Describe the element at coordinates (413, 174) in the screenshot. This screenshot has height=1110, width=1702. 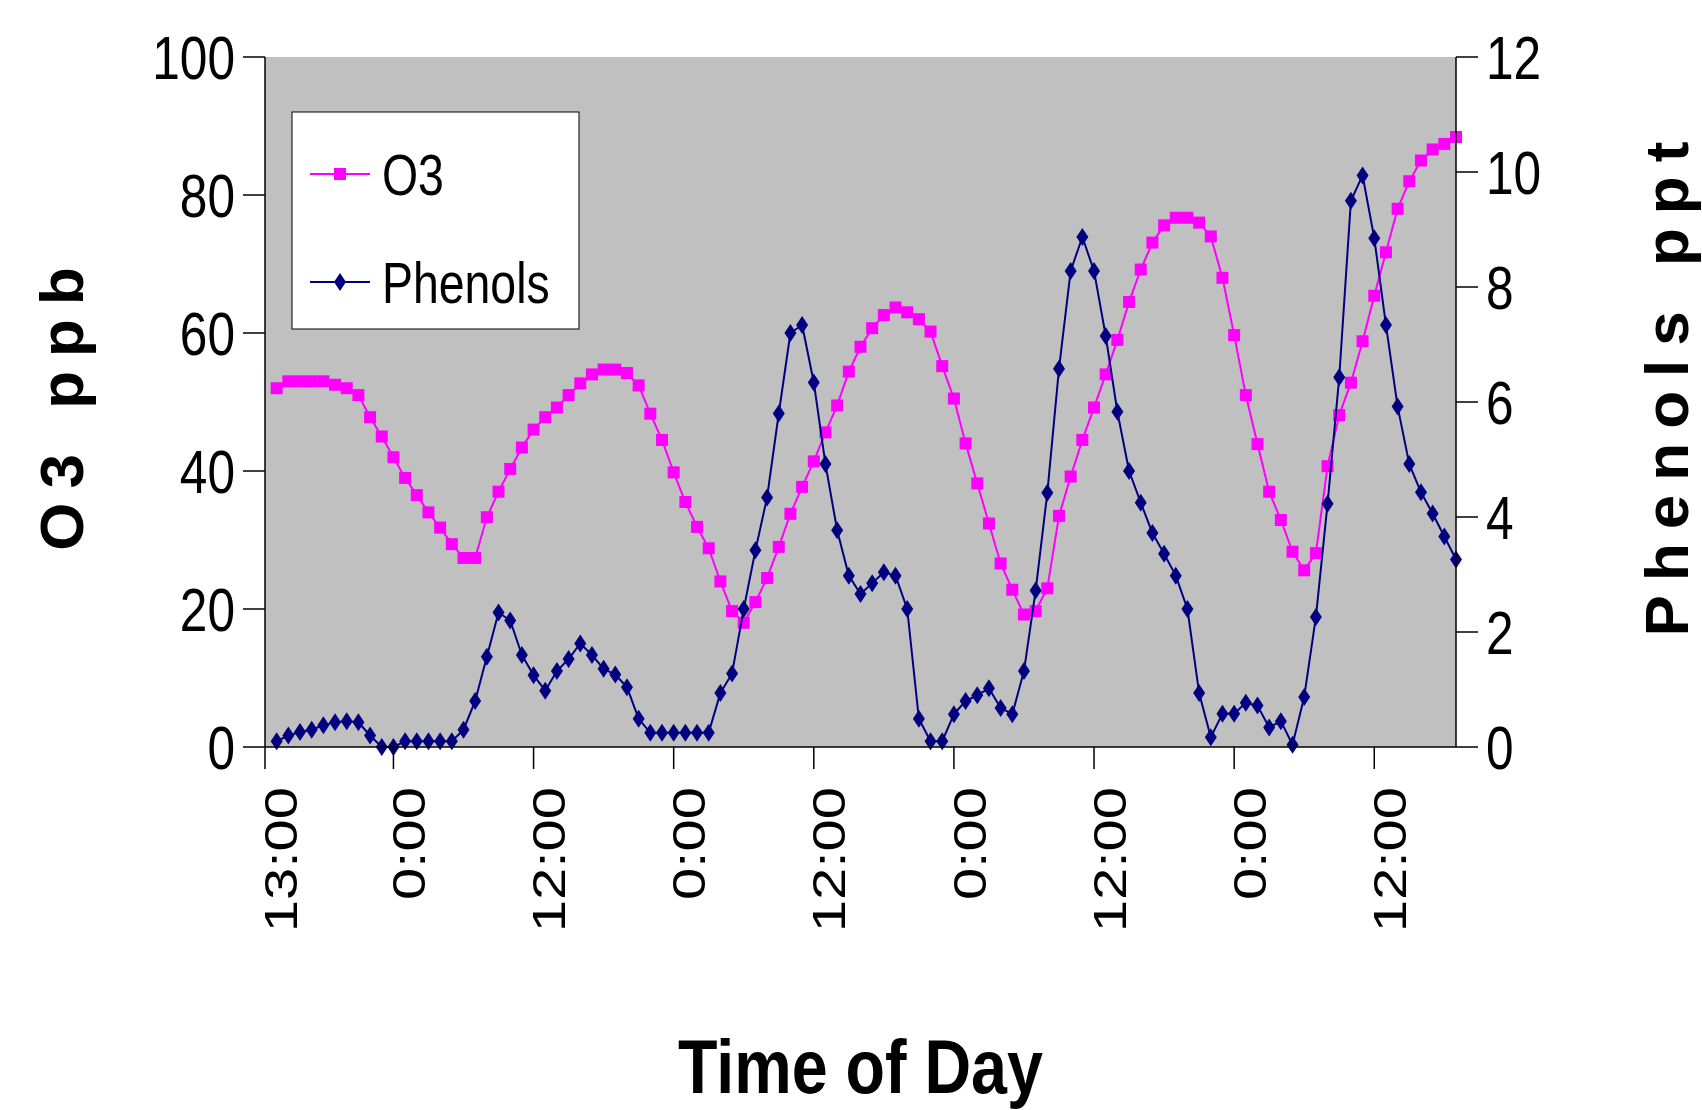
I see `legend-label: O3` at that location.